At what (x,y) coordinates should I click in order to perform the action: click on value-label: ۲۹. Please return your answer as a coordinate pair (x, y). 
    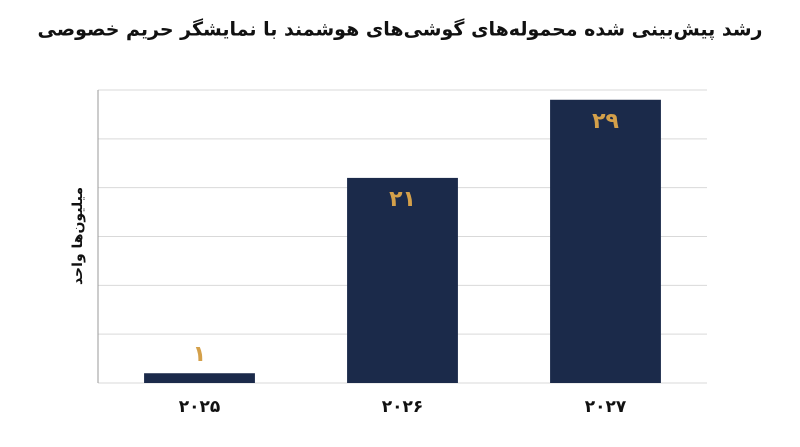
    Looking at the image, I should click on (605, 121).